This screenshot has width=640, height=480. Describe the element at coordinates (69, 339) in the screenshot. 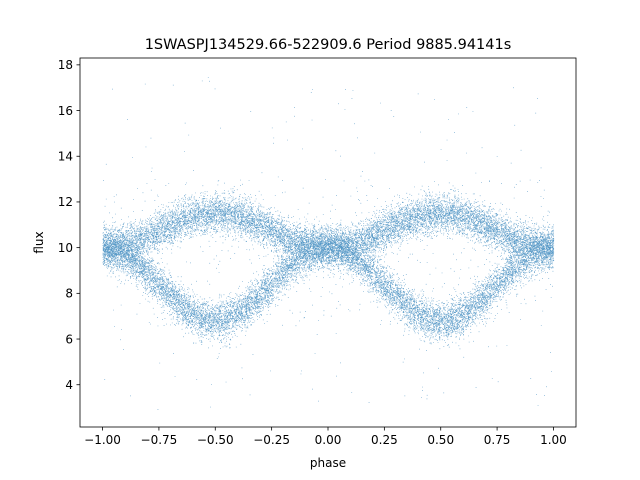

I see `y-tick-label: 6` at that location.